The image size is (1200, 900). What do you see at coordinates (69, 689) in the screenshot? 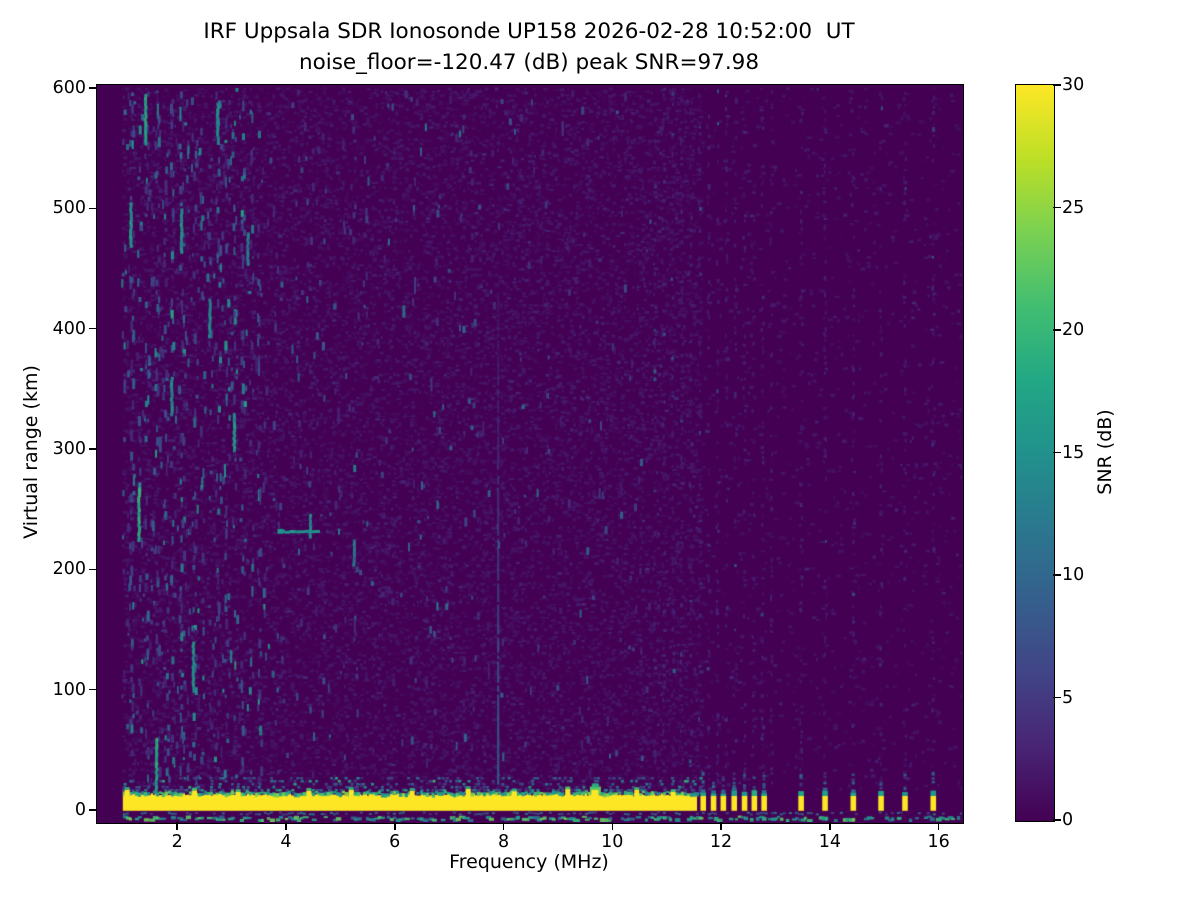
I see `y-tick-label: 100` at bounding box center [69, 689].